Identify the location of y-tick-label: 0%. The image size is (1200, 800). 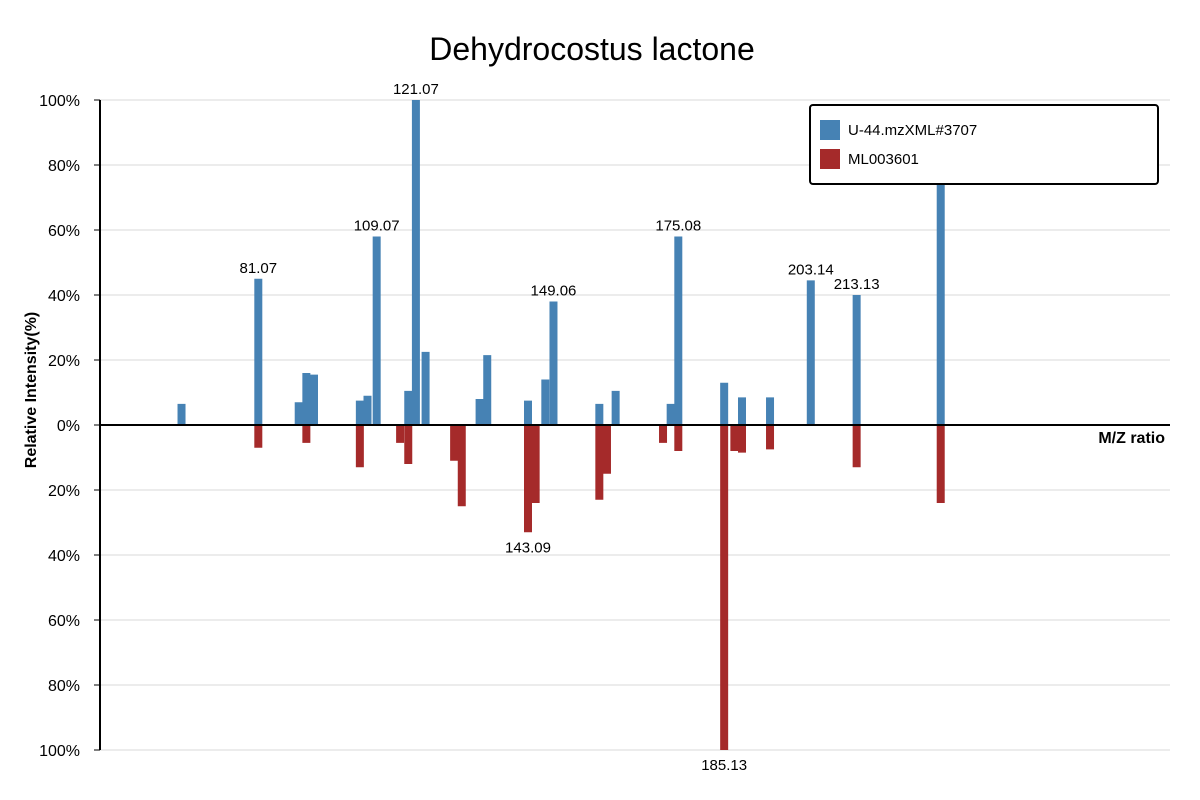
(68, 426).